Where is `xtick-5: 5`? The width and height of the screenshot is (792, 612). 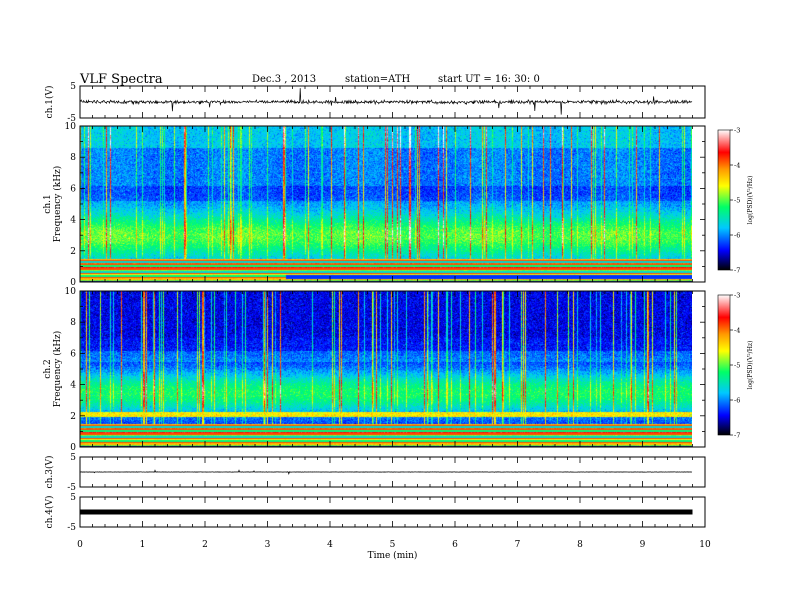
xtick-5: 5 is located at coordinates (393, 545).